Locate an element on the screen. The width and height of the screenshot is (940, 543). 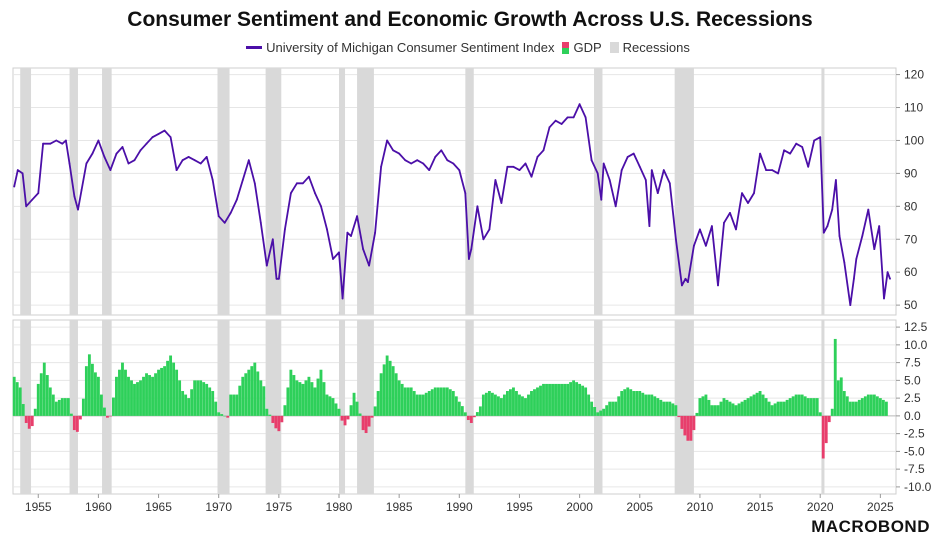
x-tick-label: 2005 is located at coordinates (639, 507).